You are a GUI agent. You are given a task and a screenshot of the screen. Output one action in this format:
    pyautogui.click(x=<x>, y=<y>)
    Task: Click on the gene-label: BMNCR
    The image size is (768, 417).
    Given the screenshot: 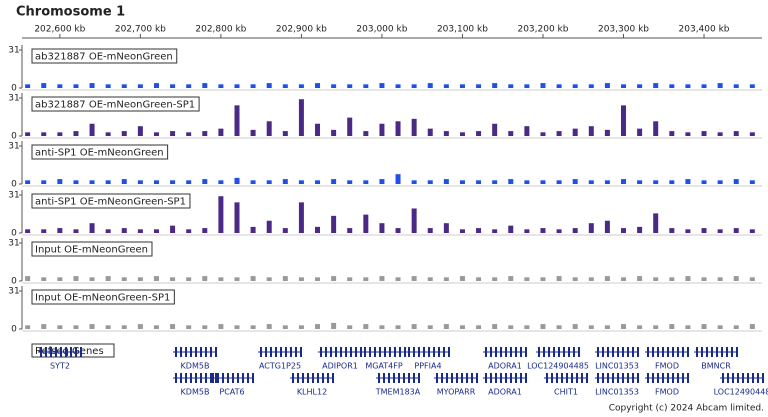 What is the action you would take?
    pyautogui.click(x=716, y=366)
    